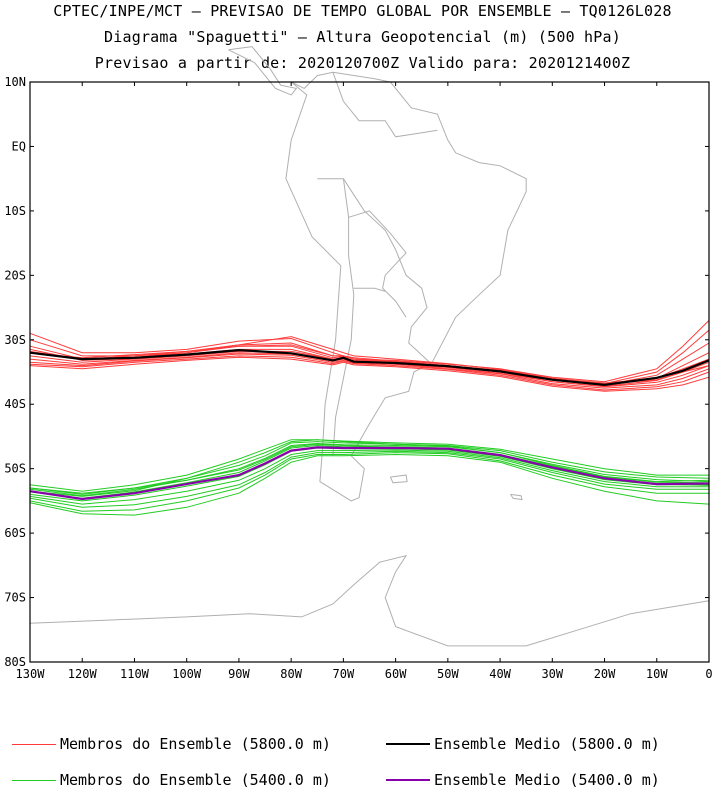 This screenshot has height=792, width=725. I want to click on legend-members-5400: Membros do Ensemble (5400.0 m), so click(171, 780).